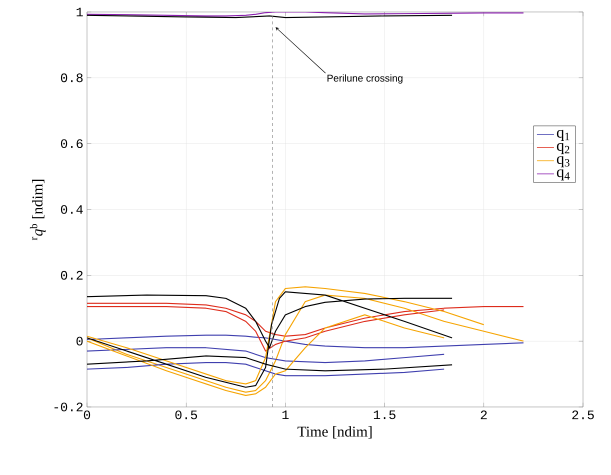 Image resolution: width=611 pixels, height=475 pixels. Describe the element at coordinates (563, 135) in the screenshot. I see `legend-label: q$_{1}$` at that location.